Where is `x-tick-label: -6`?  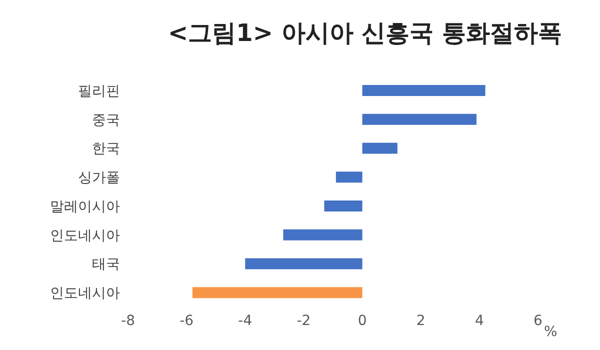
x-tick-label: -6 is located at coordinates (187, 320).